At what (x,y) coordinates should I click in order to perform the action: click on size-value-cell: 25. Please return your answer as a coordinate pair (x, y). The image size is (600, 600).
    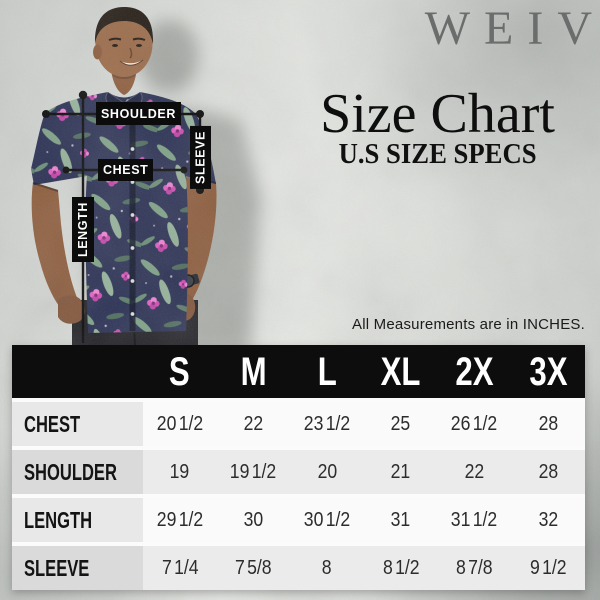
    Looking at the image, I should click on (400, 424).